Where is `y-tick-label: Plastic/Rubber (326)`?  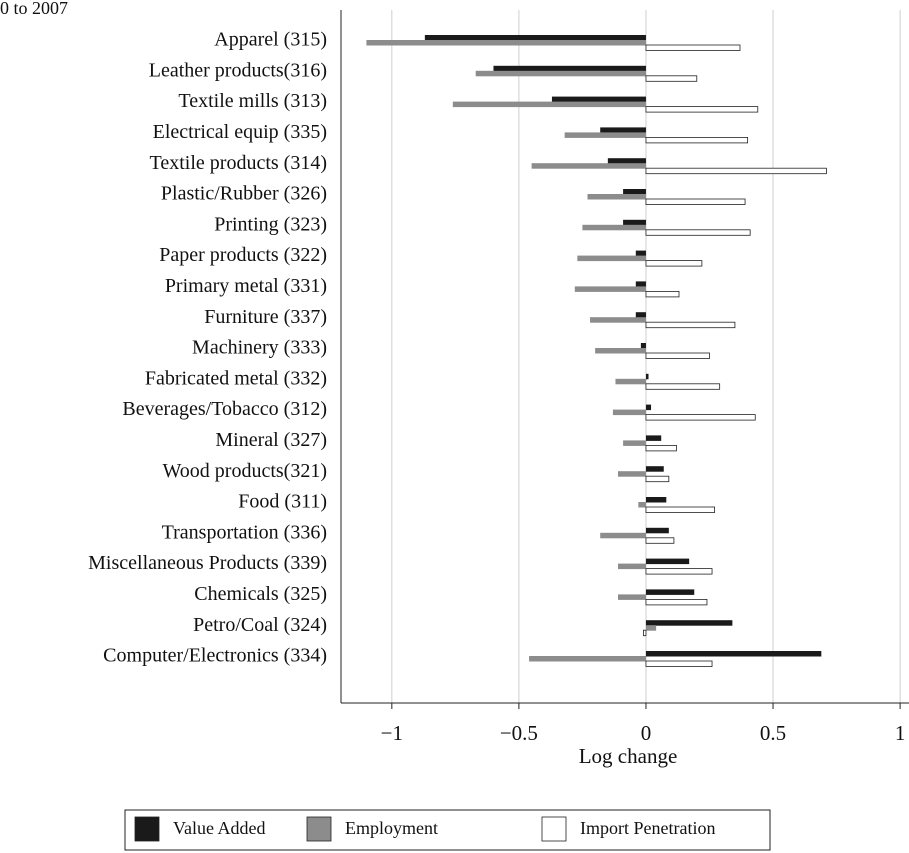 y-tick-label: Plastic/Rubber (326) is located at coordinates (244, 194).